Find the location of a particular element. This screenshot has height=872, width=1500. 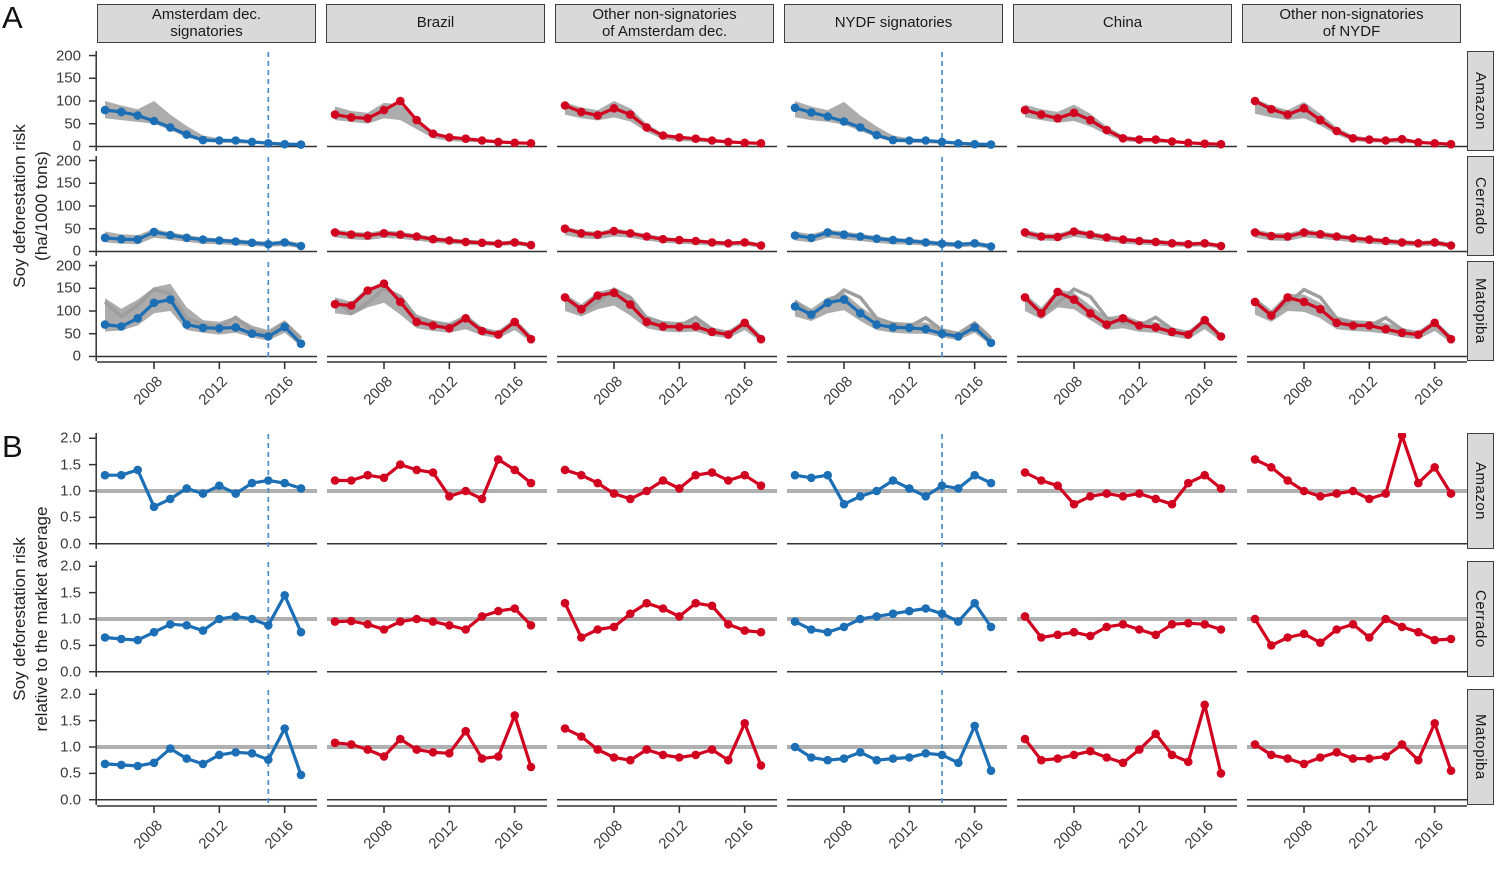

row-strip-cerrado: Cerrado is located at coordinates (1480, 206).